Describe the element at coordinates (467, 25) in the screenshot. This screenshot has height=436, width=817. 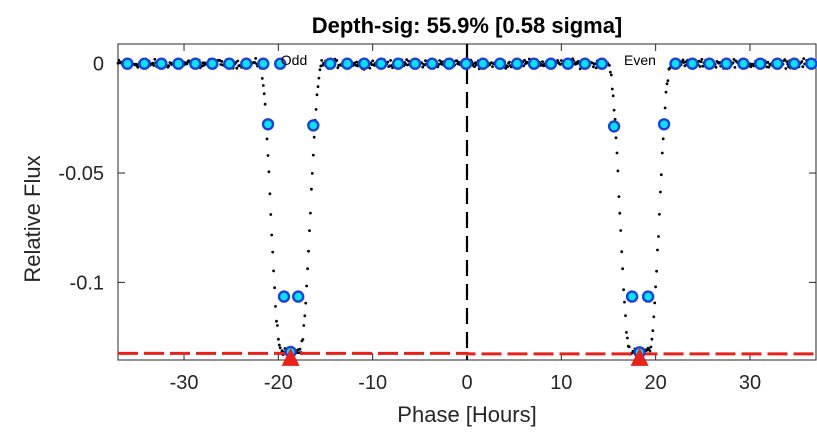
I see `chart-title: Depth-sig: 55.9% [0.58 sigma]` at that location.